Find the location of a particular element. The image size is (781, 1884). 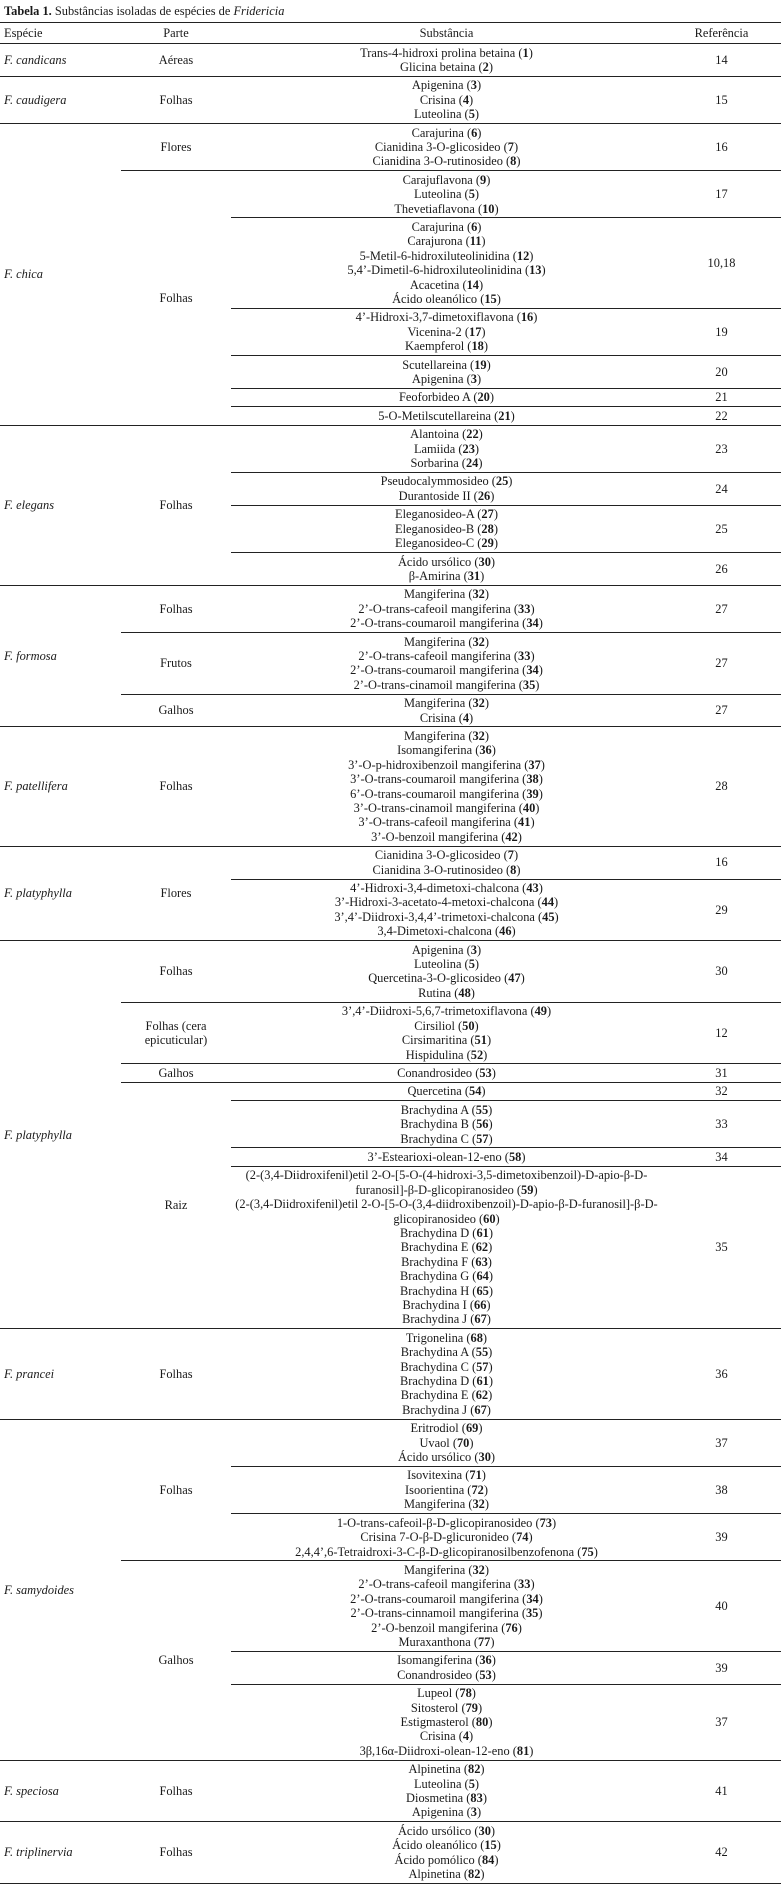

substance-name: 1-O-trans-cafeoil-β-D-glicopiranosideo is located at coordinates (434, 1522).